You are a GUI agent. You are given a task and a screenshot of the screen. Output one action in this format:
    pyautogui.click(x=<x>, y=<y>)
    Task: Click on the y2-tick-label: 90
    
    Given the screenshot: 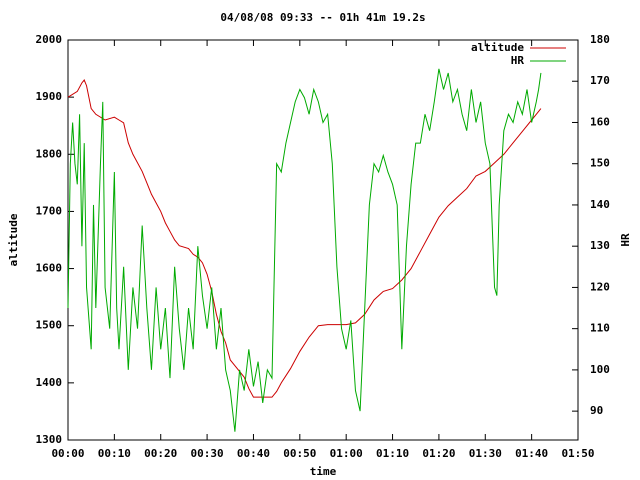 What is the action you would take?
    pyautogui.click(x=596, y=410)
    